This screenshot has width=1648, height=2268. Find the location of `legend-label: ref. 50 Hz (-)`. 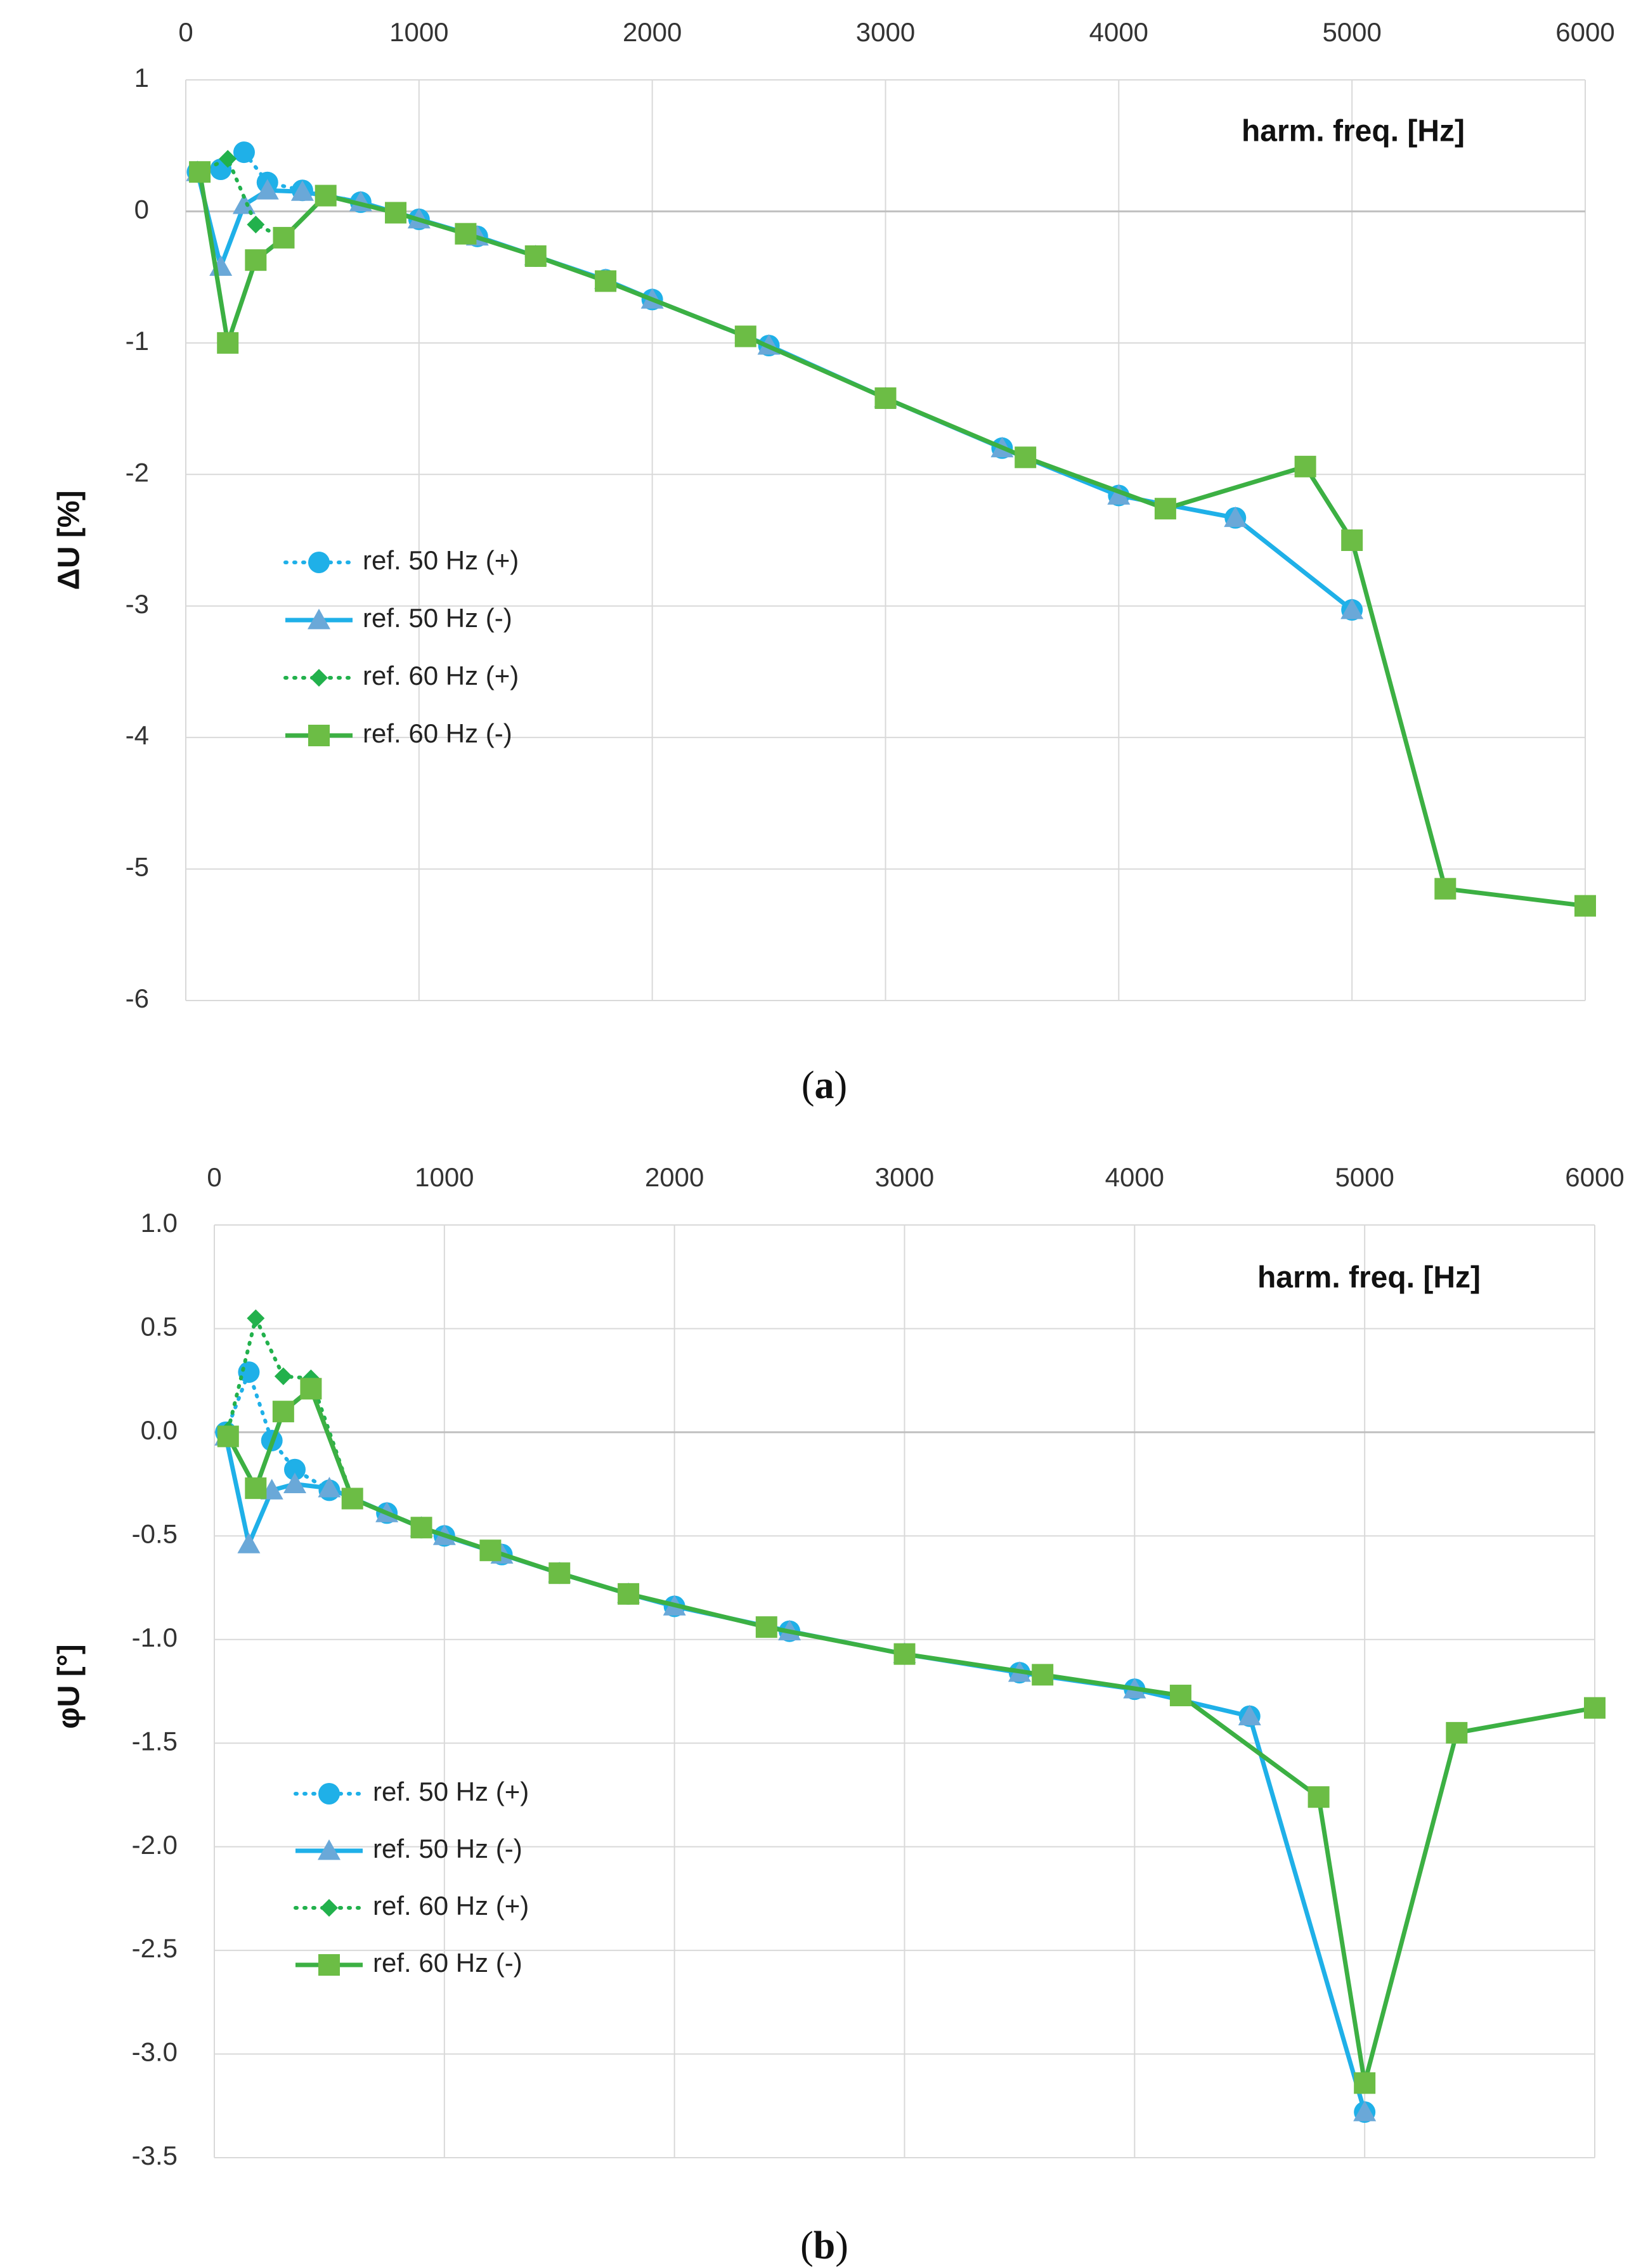

legend-label: ref. 50 Hz (-) is located at coordinates (447, 1848).